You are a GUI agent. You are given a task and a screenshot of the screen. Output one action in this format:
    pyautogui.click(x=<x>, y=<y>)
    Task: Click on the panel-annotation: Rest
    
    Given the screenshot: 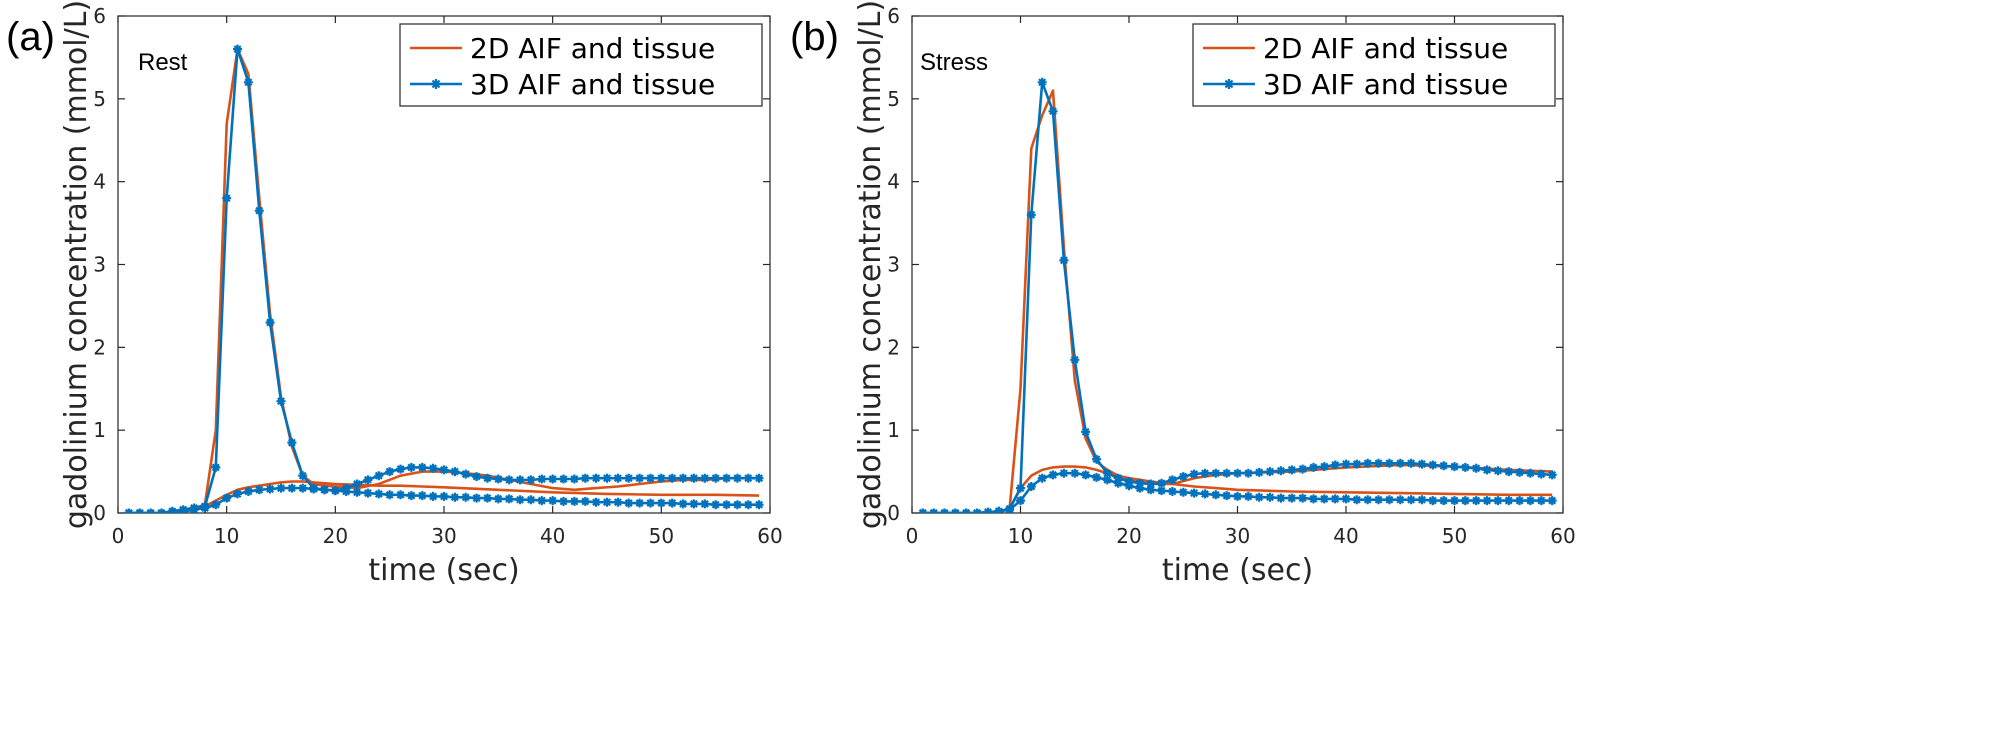 What is the action you would take?
    pyautogui.click(x=163, y=62)
    